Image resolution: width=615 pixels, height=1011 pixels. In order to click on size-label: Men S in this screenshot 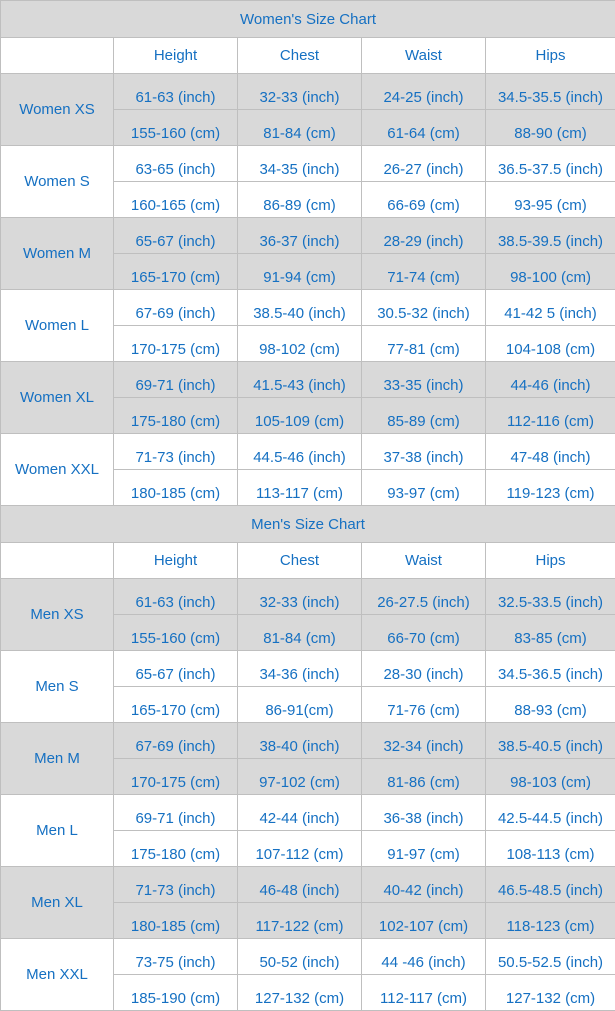, I will do `click(57, 687)`.